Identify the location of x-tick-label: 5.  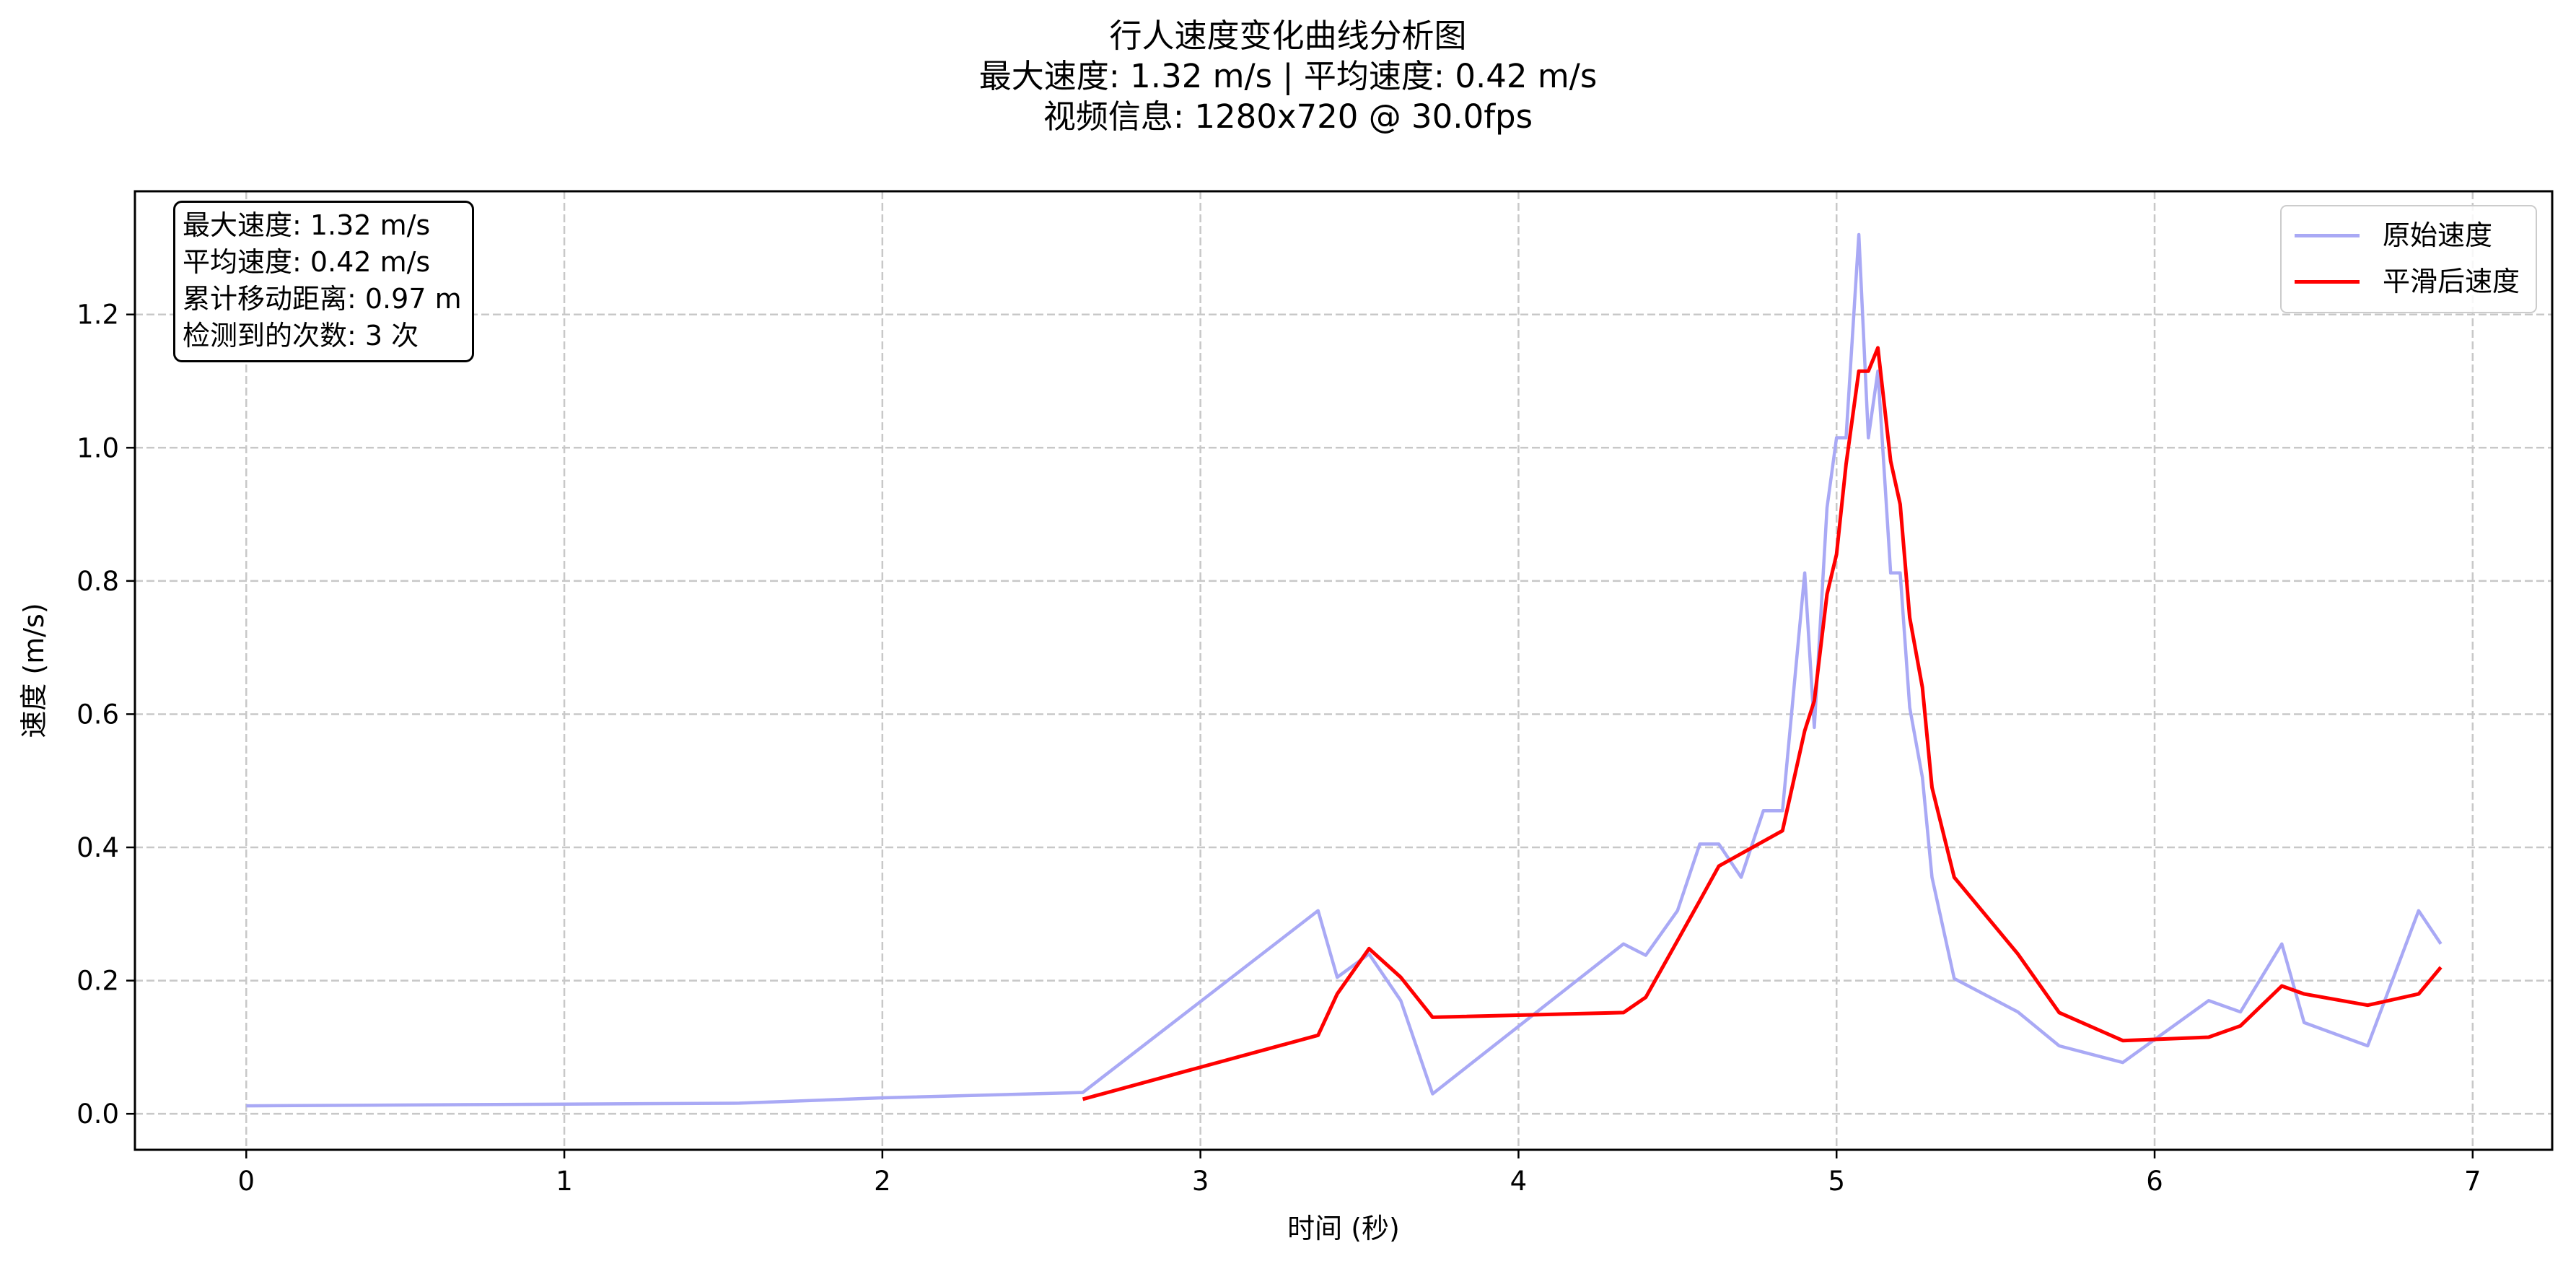
(1836, 1181).